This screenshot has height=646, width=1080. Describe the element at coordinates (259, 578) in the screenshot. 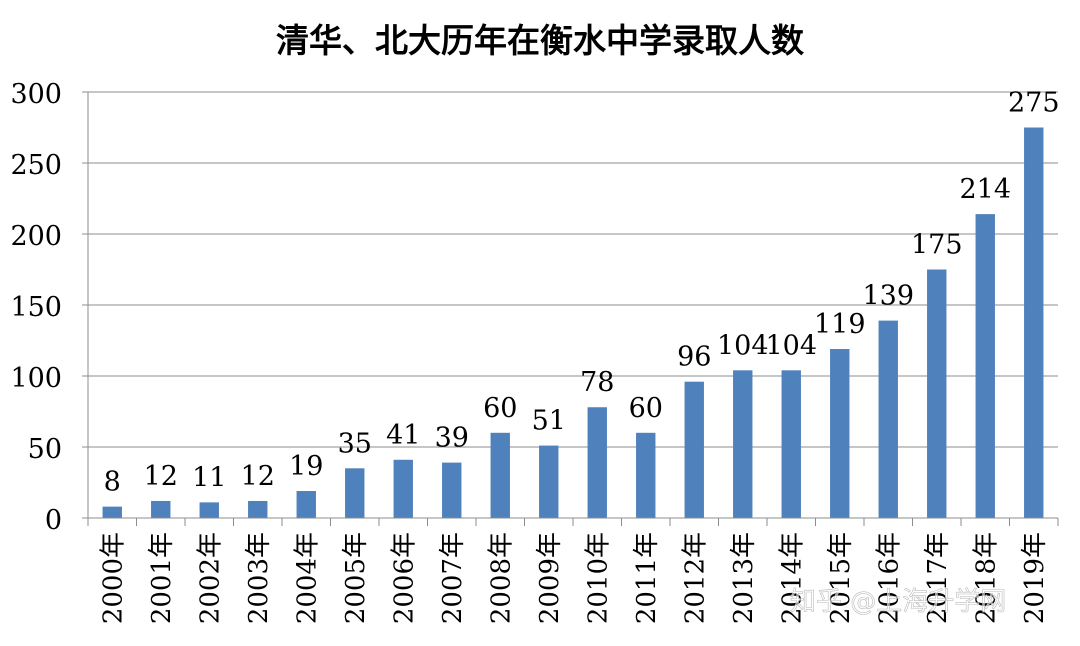

I see `x-tick-label: 2003年` at that location.